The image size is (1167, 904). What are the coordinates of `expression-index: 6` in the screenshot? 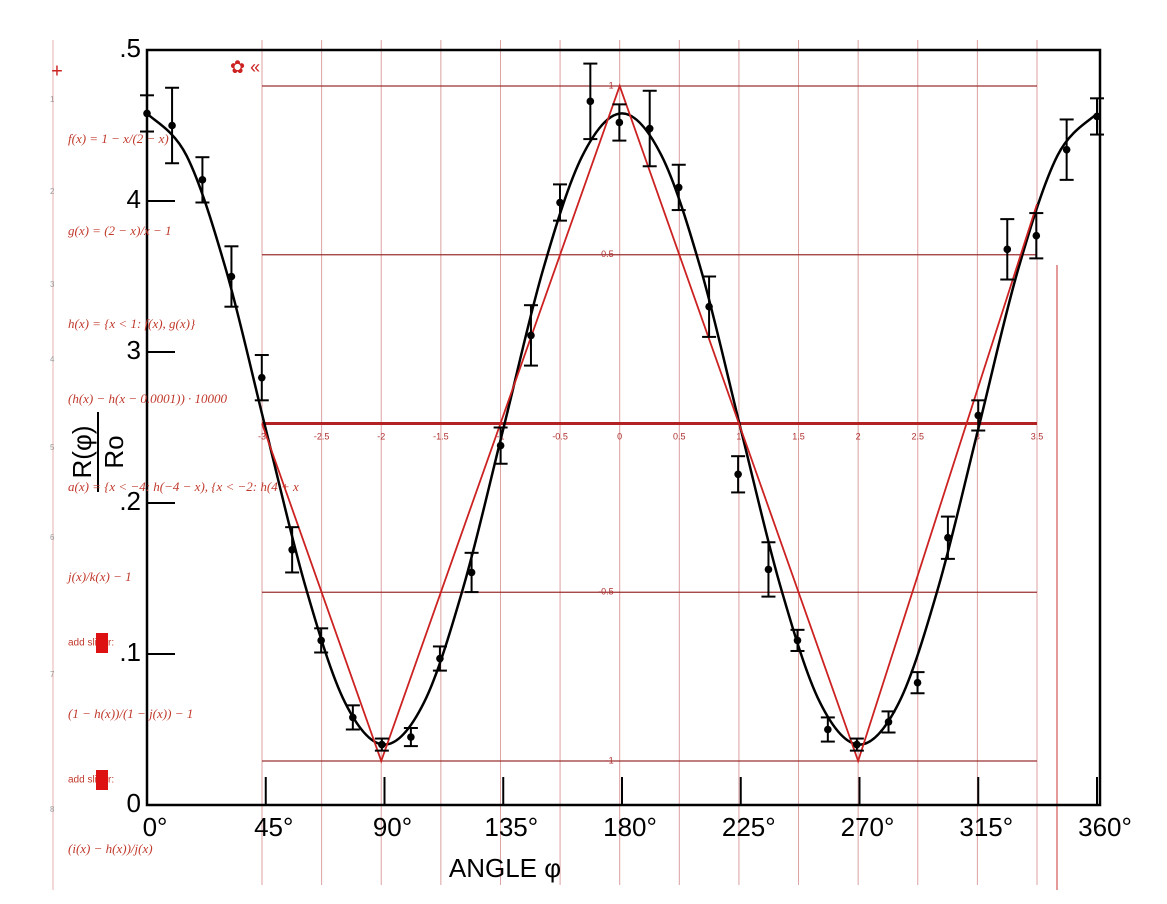 It's located at (52, 537).